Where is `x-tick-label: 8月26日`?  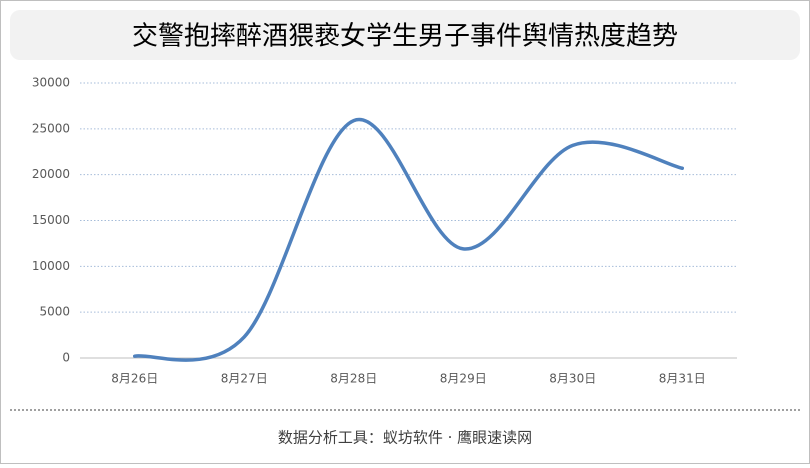 x-tick-label: 8月26日 is located at coordinates (134, 379).